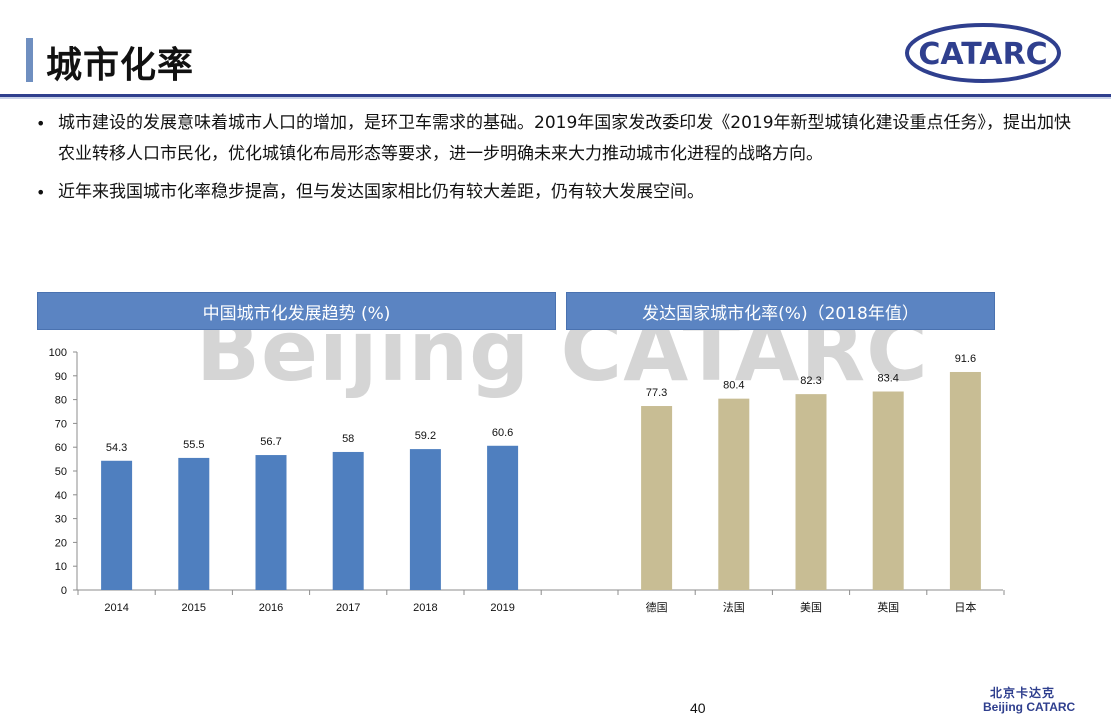 The image size is (1111, 720). Describe the element at coordinates (271, 608) in the screenshot. I see `x-tick-label: 2016` at that location.